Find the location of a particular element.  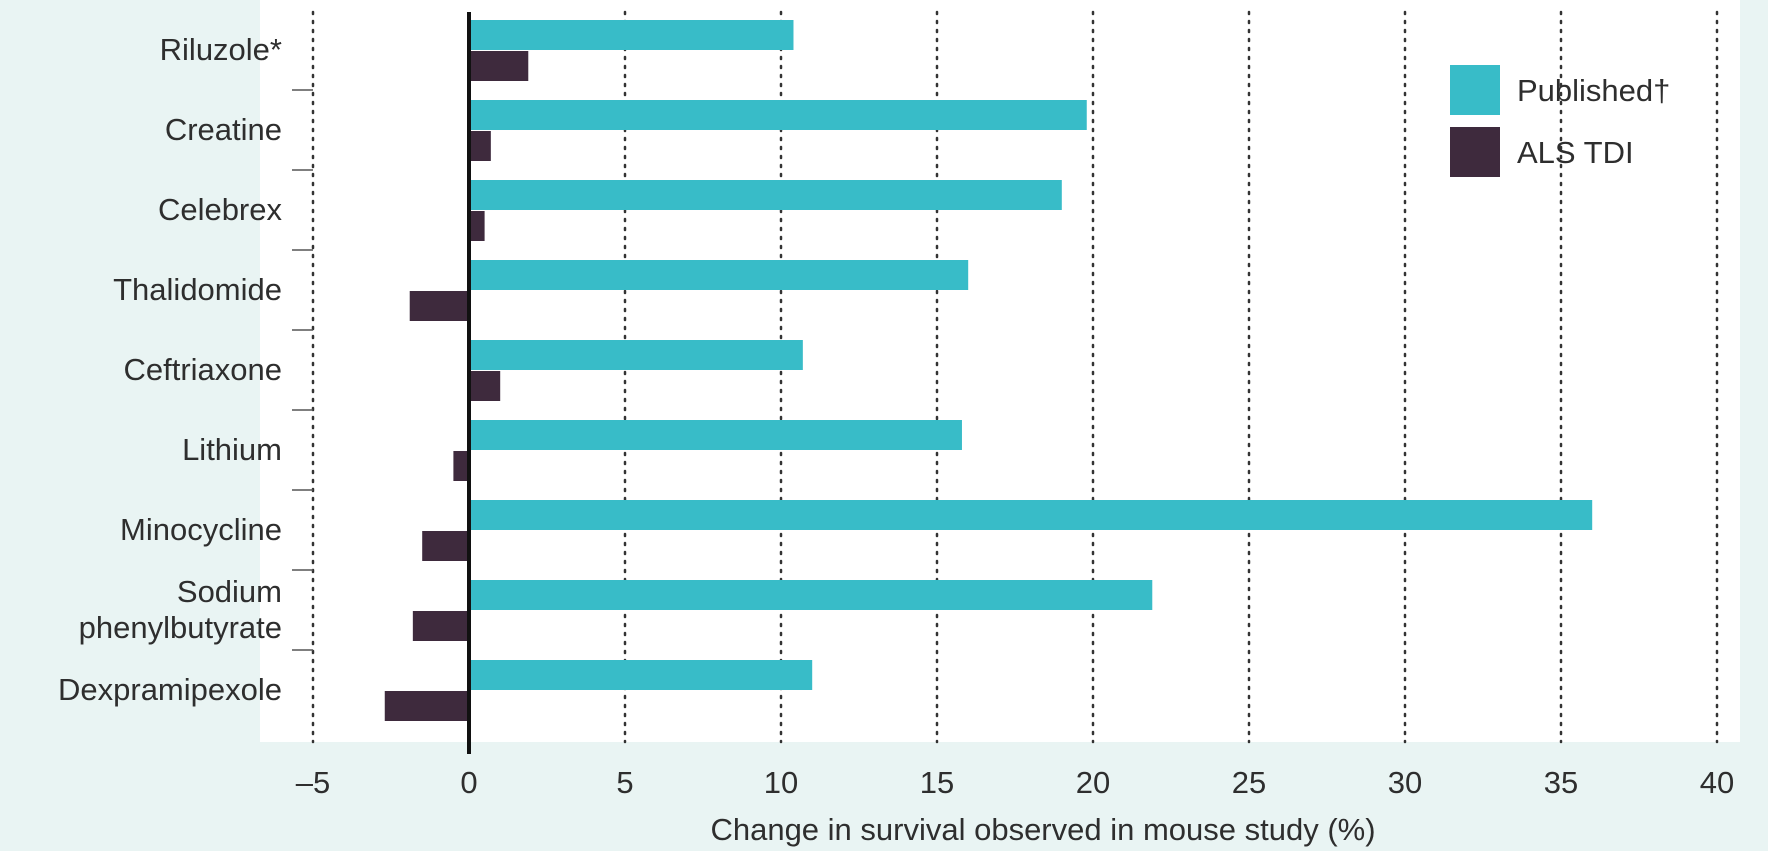

x-tick-labels: –5 0 5 10 15 20 25 30 35 40 is located at coordinates (1015, 782).